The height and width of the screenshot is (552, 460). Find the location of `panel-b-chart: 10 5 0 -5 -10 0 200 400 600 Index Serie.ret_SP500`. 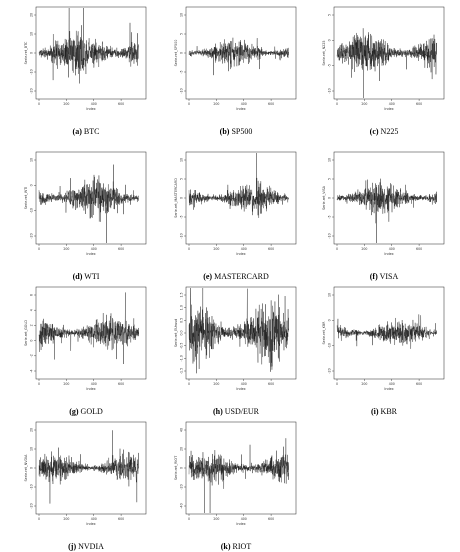

panel-b-chart: 10 5 0 -5 -10 0 200 400 600 Index Serie.ret_SP500 is located at coordinates (235, 58).